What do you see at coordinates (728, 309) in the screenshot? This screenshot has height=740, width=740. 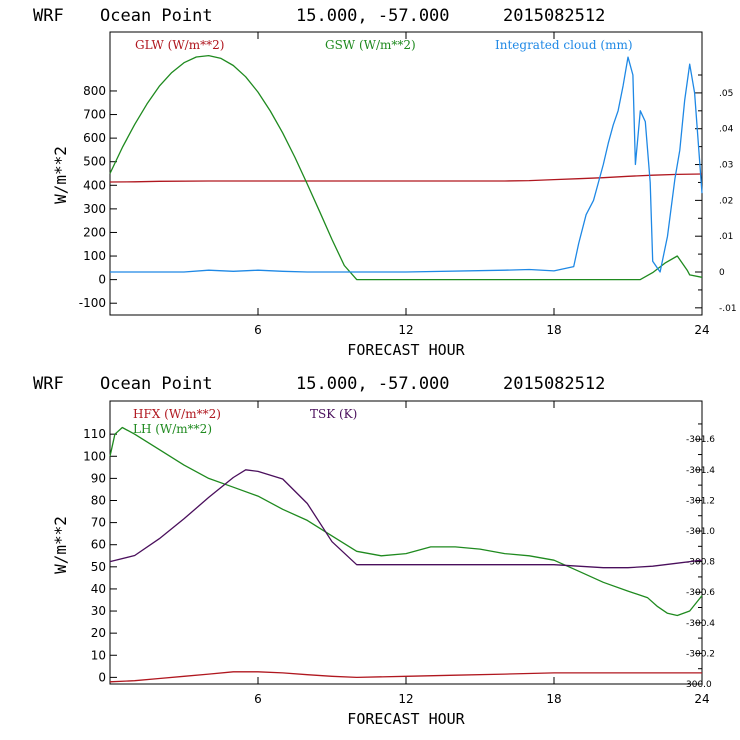 I see `y2-tick-label: -.01` at bounding box center [728, 309].